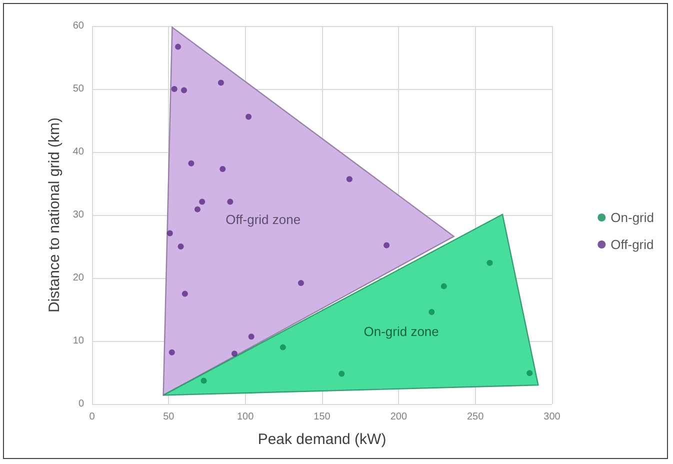 Image resolution: width=673 pixels, height=464 pixels. Describe the element at coordinates (78, 152) in the screenshot. I see `y-tick-label: 40` at that location.